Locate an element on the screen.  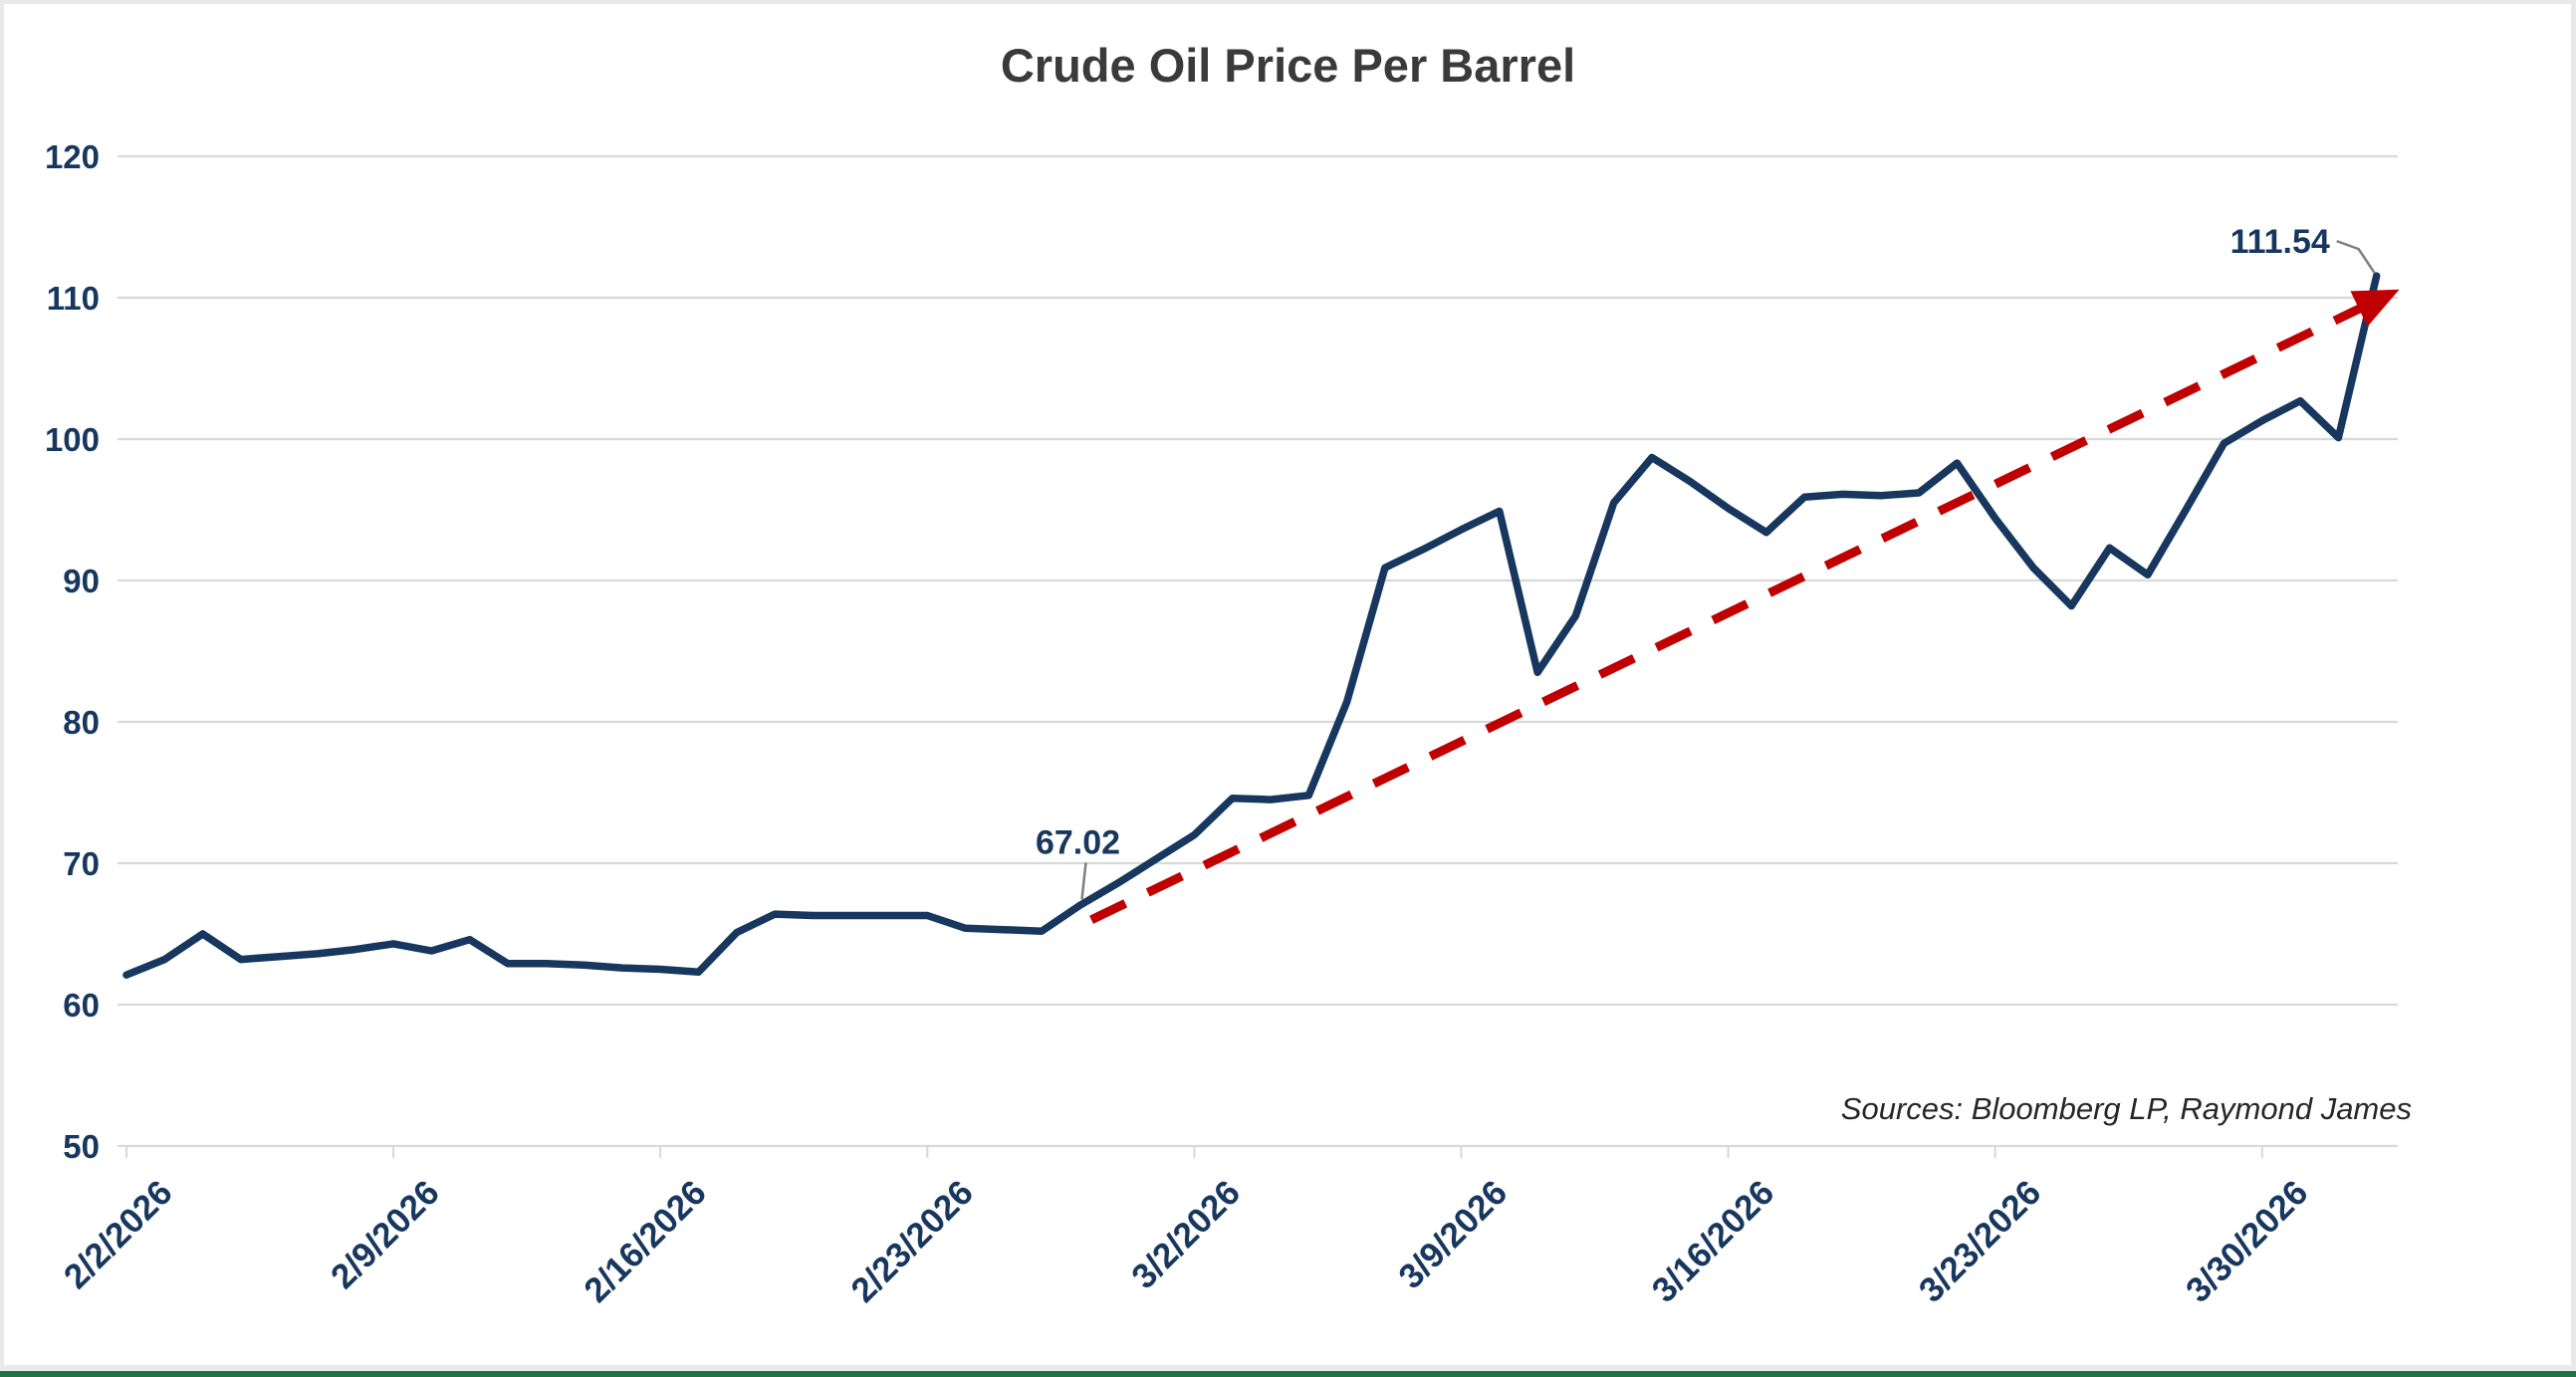
y-axis-label: 120 is located at coordinates (72, 156).